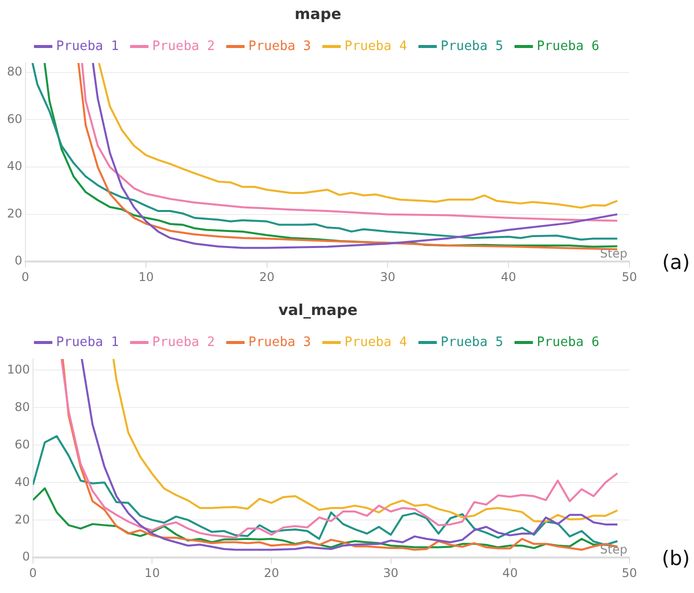  Describe the element at coordinates (18, 369) in the screenshot. I see `y-tick-label: 100` at that location.